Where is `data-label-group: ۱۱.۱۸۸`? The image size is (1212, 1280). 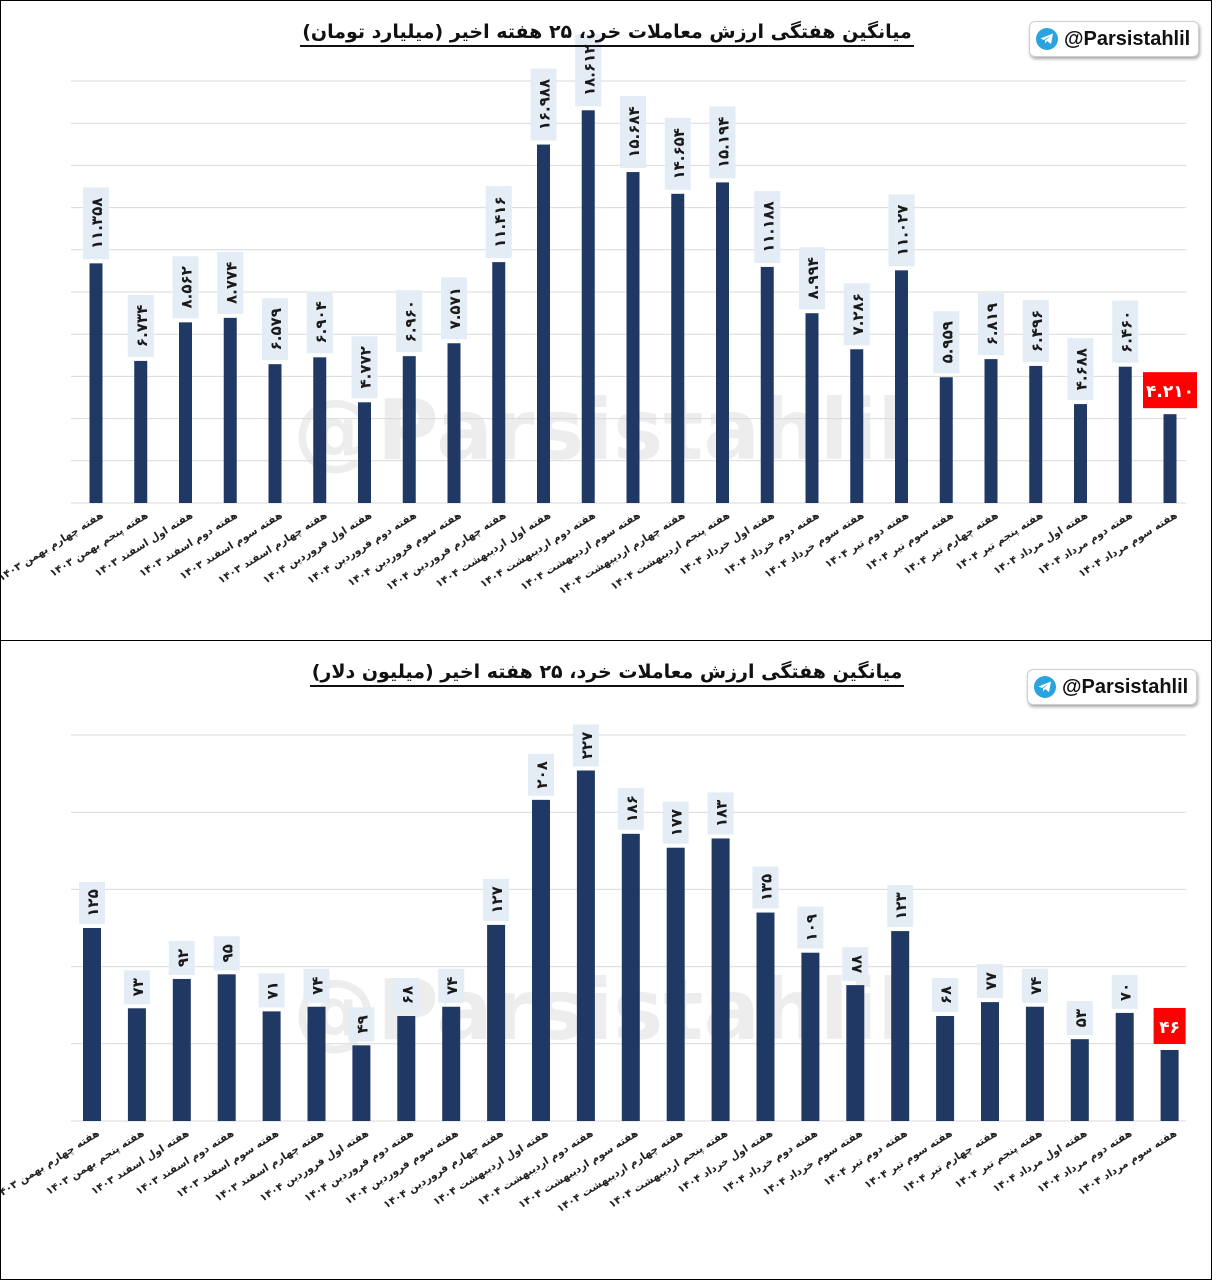 data-label-group: ۱۱.۱۸۸ is located at coordinates (767, 226).